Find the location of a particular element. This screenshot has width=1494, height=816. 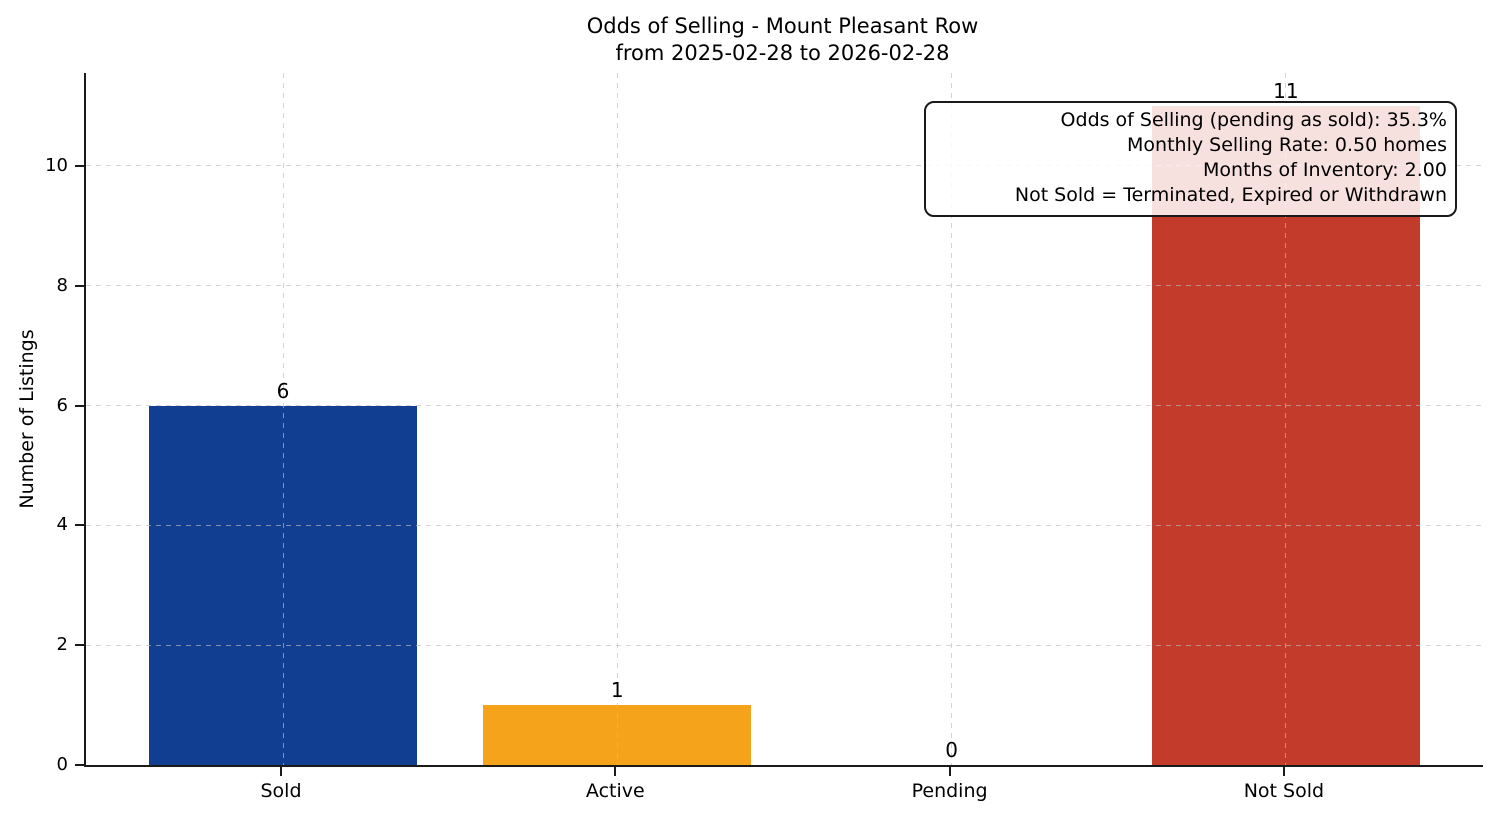

chart-title-line1: Odds of Selling - Mount Pleasant Row is located at coordinates (782, 26).